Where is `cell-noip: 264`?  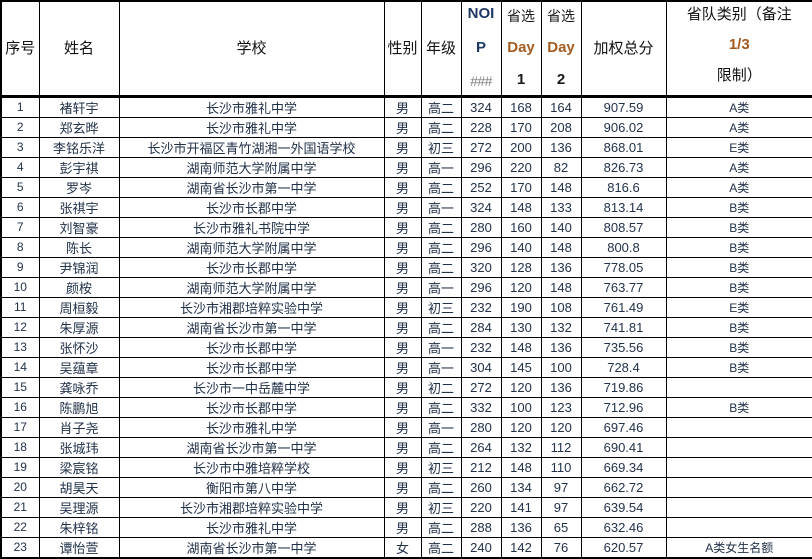
cell-noip: 264 is located at coordinates (481, 447).